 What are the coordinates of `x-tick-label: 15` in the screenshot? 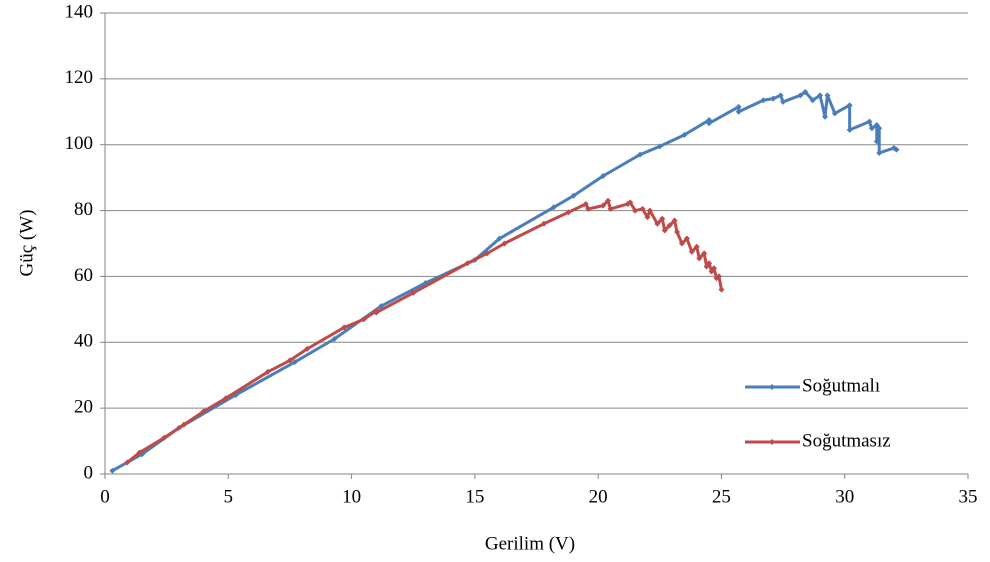 It's located at (474, 496).